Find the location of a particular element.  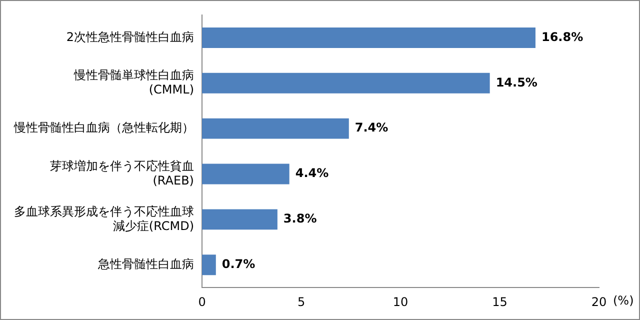

data-label: 14.5% is located at coordinates (517, 82).